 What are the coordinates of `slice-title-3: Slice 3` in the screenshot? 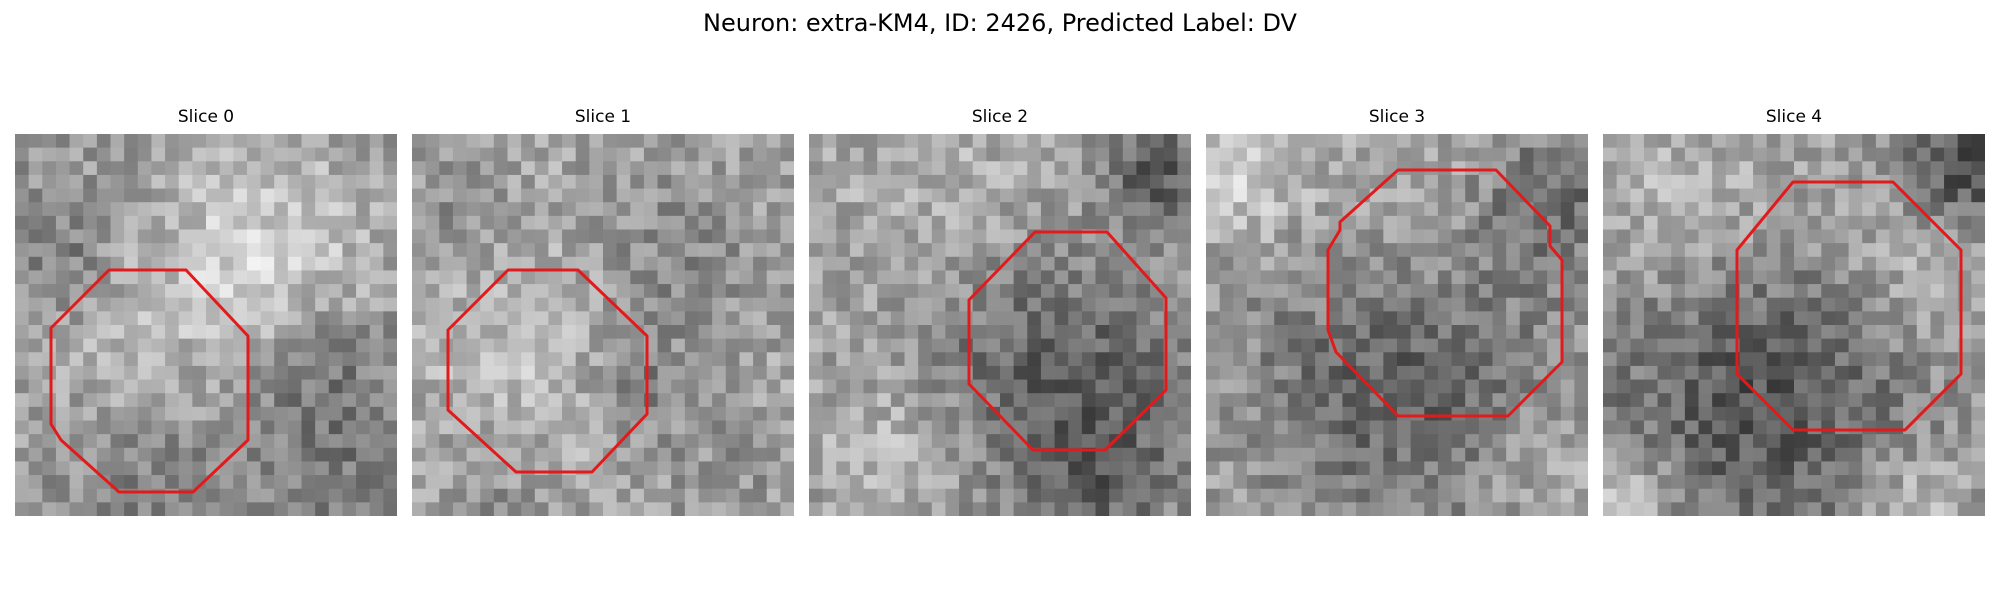 It's located at (1397, 117).